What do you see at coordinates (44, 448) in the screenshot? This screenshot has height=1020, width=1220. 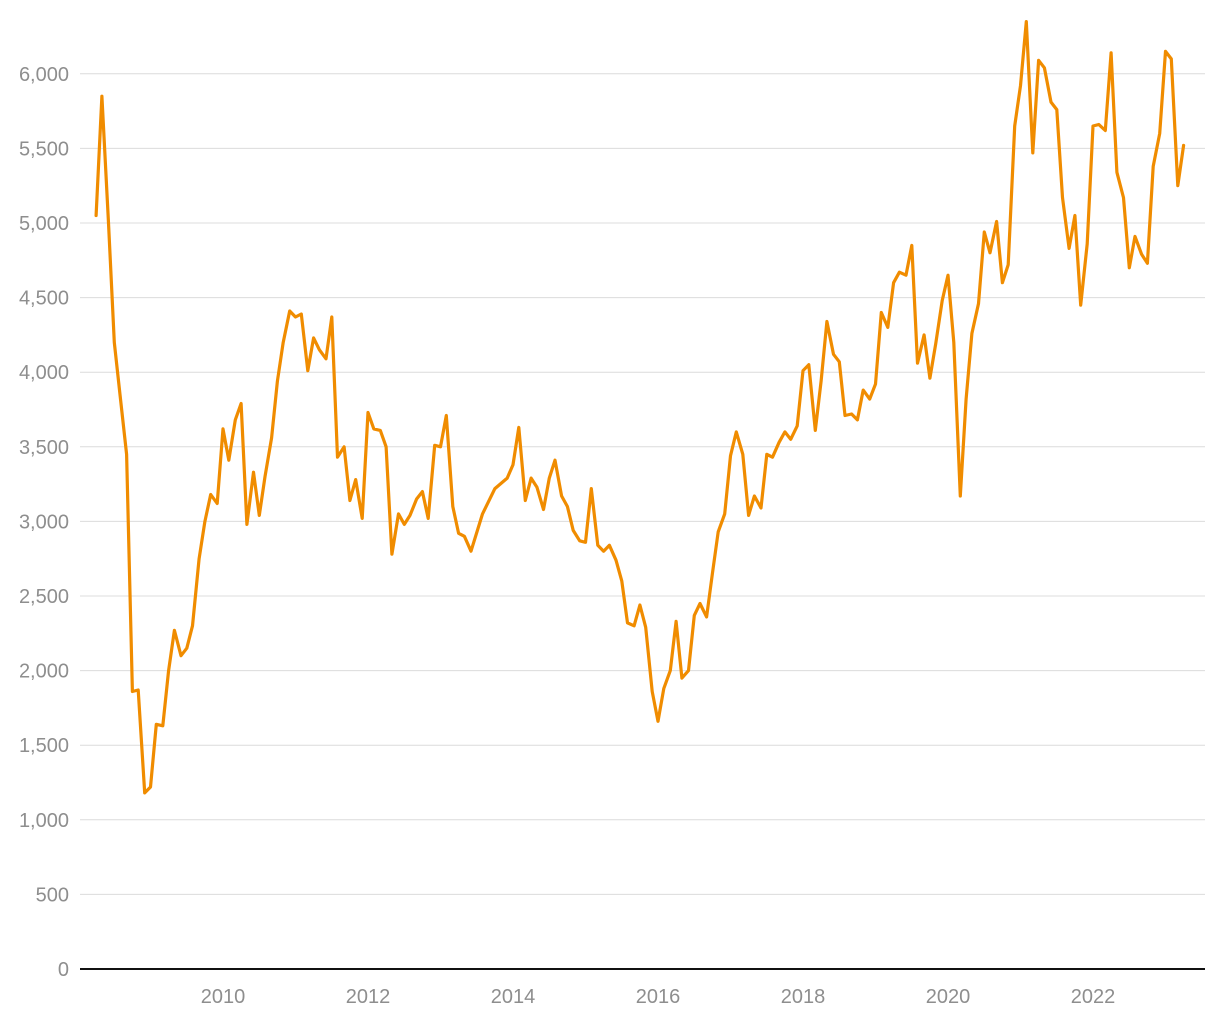 I see `y-tick-label: 3,500` at bounding box center [44, 448].